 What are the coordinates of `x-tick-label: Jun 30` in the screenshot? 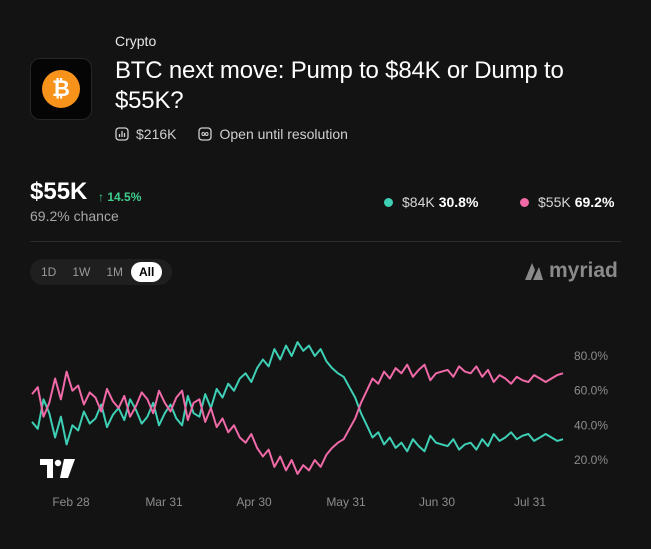 It's located at (437, 502).